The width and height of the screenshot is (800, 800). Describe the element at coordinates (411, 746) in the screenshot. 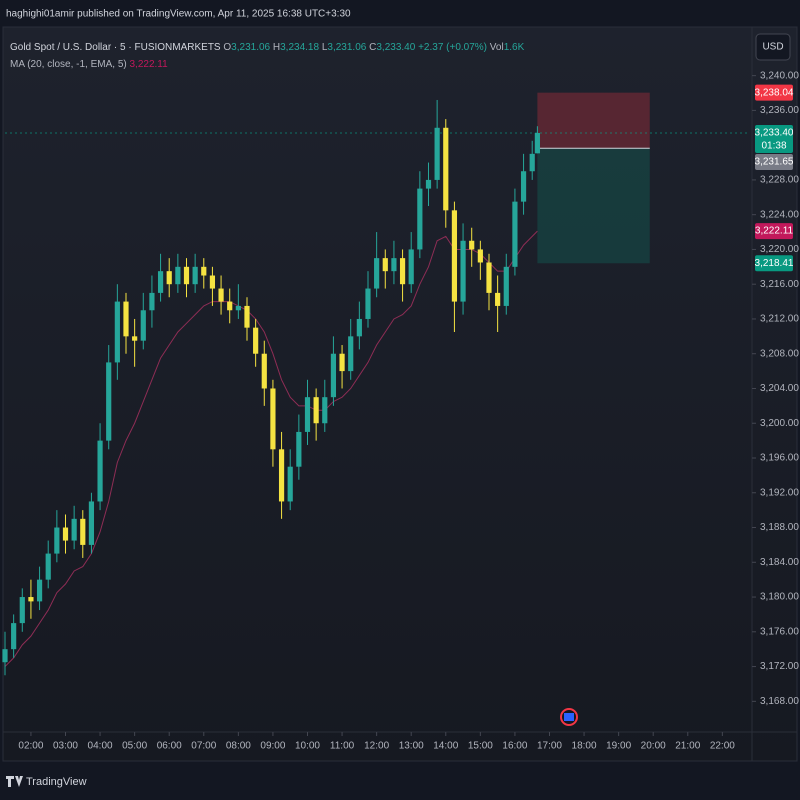

I see `x-tick-label: 13:00` at that location.